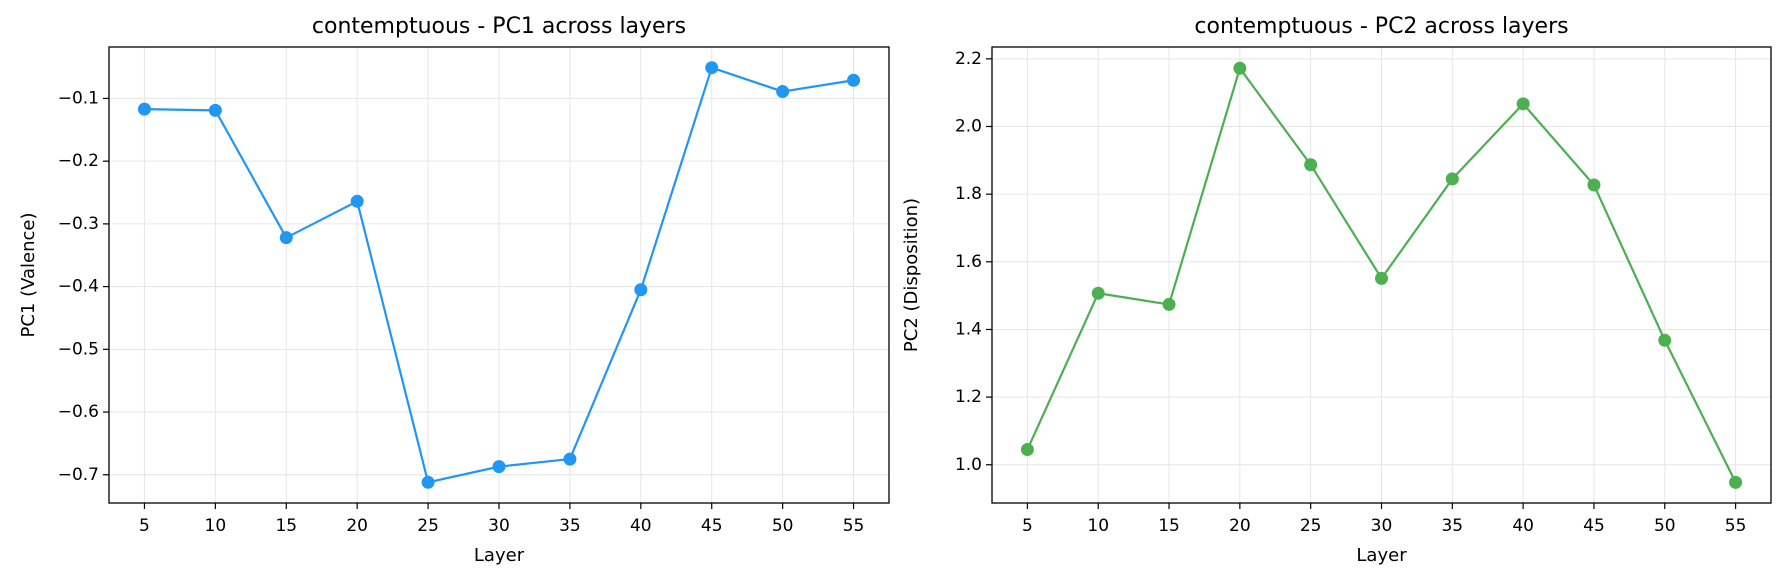  Describe the element at coordinates (911, 275) in the screenshot. I see `y-axis-label: PC2 (Disposition)` at that location.